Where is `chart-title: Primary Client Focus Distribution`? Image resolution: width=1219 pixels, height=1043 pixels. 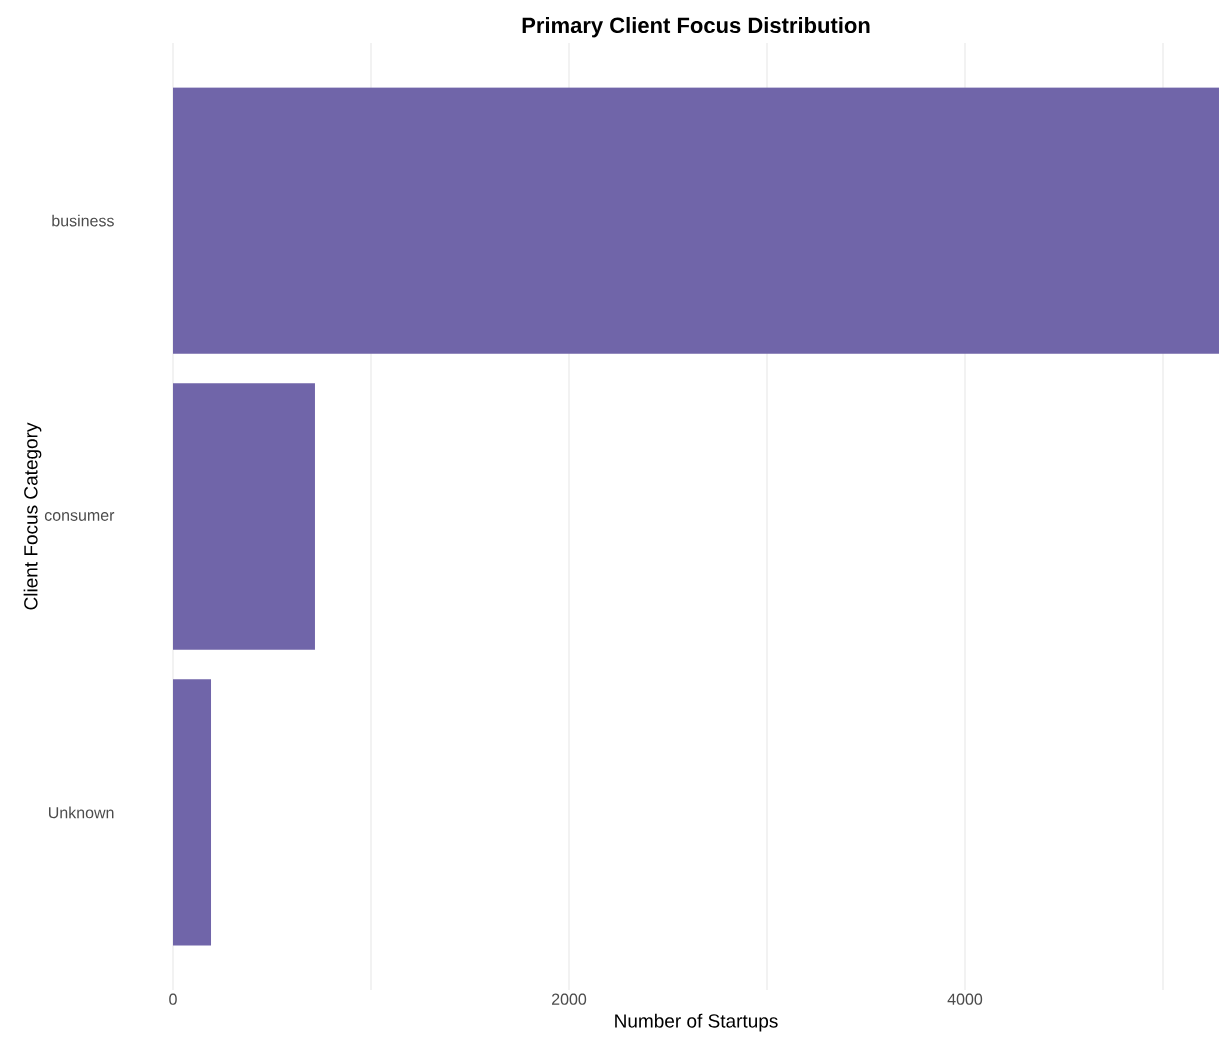 chart-title: Primary Client Focus Distribution is located at coordinates (696, 27).